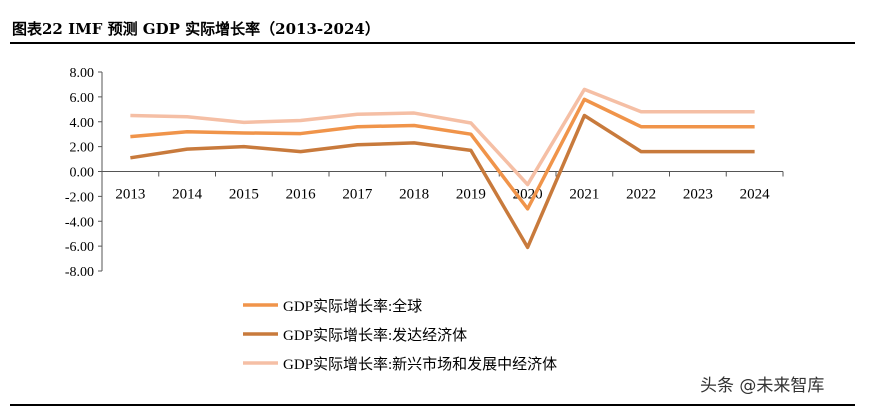 Image resolution: width=869 pixels, height=408 pixels. Describe the element at coordinates (82, 73) in the screenshot. I see `y-tick-label: 8.00` at that location.